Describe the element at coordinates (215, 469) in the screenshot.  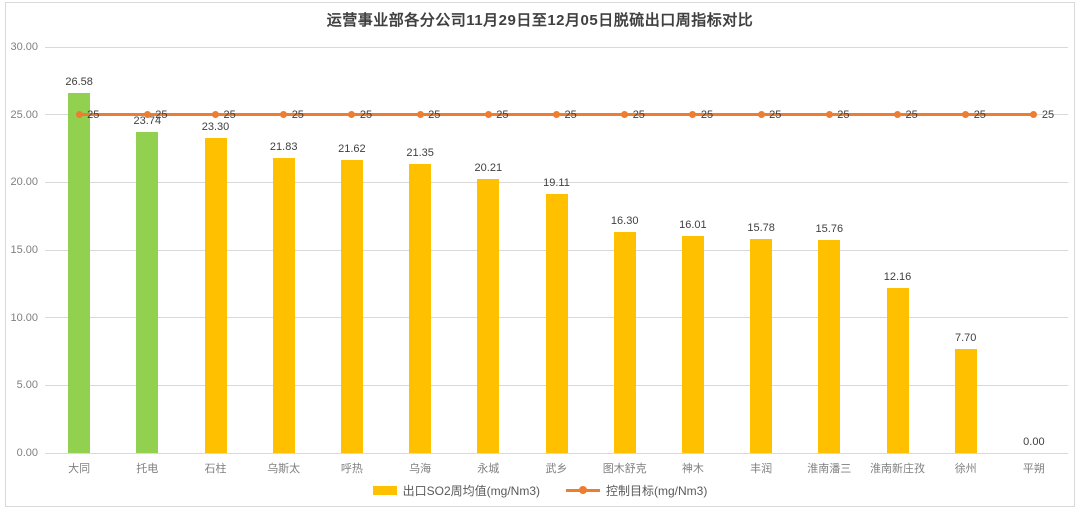
I see `x-axis-category-label: 石柱` at that location.